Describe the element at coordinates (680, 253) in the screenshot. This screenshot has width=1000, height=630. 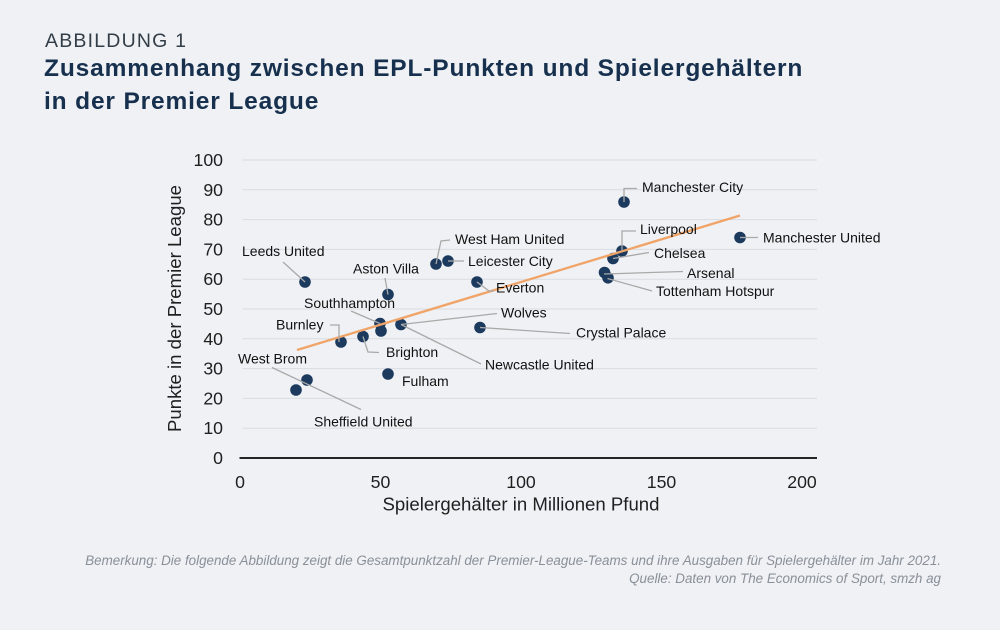
I see `svg-text: Chelsea` at that location.